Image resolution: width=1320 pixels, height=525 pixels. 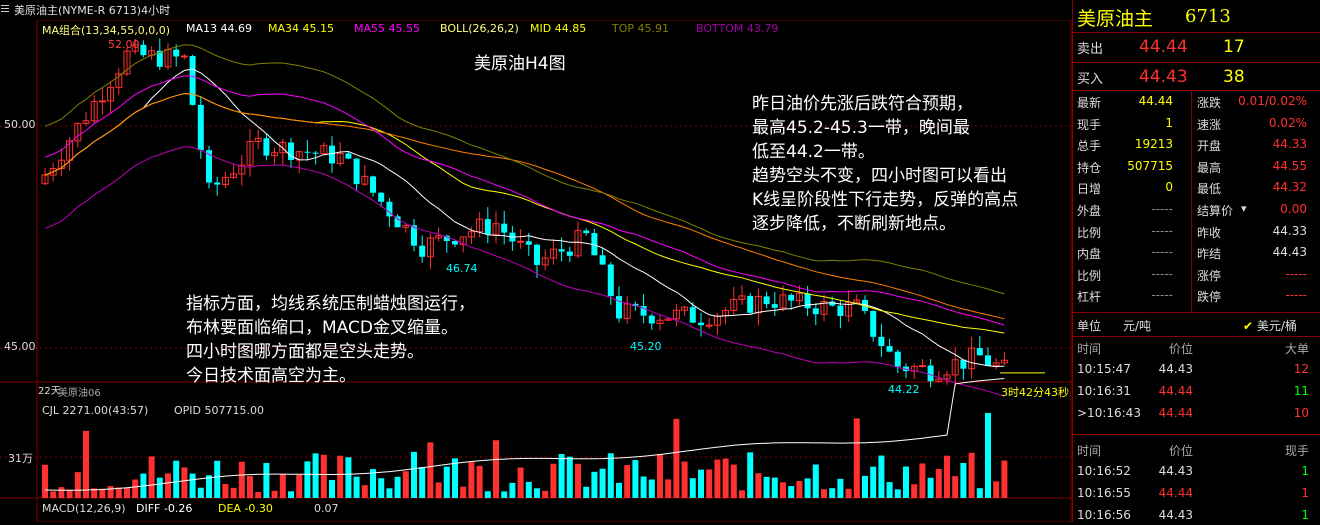 I want to click on stat-value: 0.02%, so click(x=1287, y=122).